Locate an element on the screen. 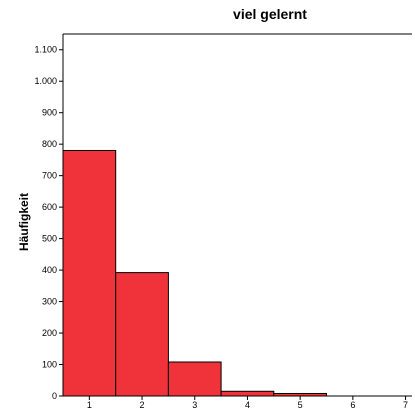 The width and height of the screenshot is (415, 410). y-tick-label-300: 300 is located at coordinates (49, 302).